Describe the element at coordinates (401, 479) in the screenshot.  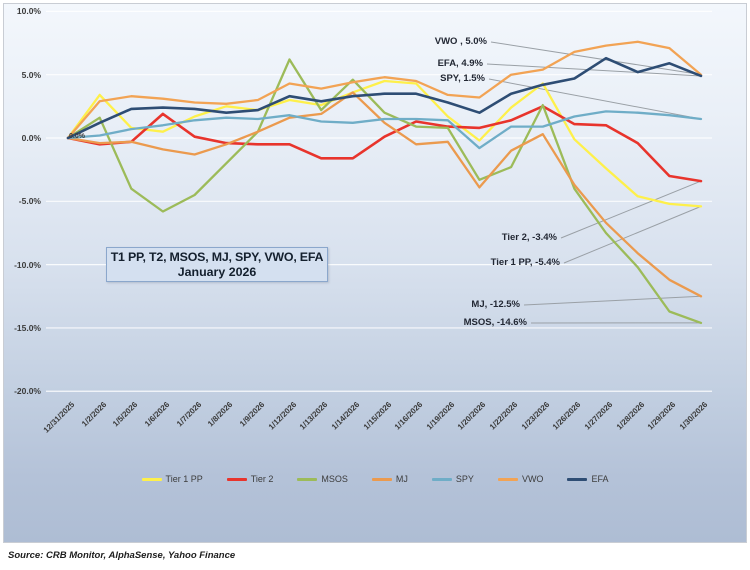
I see `legend-label: MJ` at that location.